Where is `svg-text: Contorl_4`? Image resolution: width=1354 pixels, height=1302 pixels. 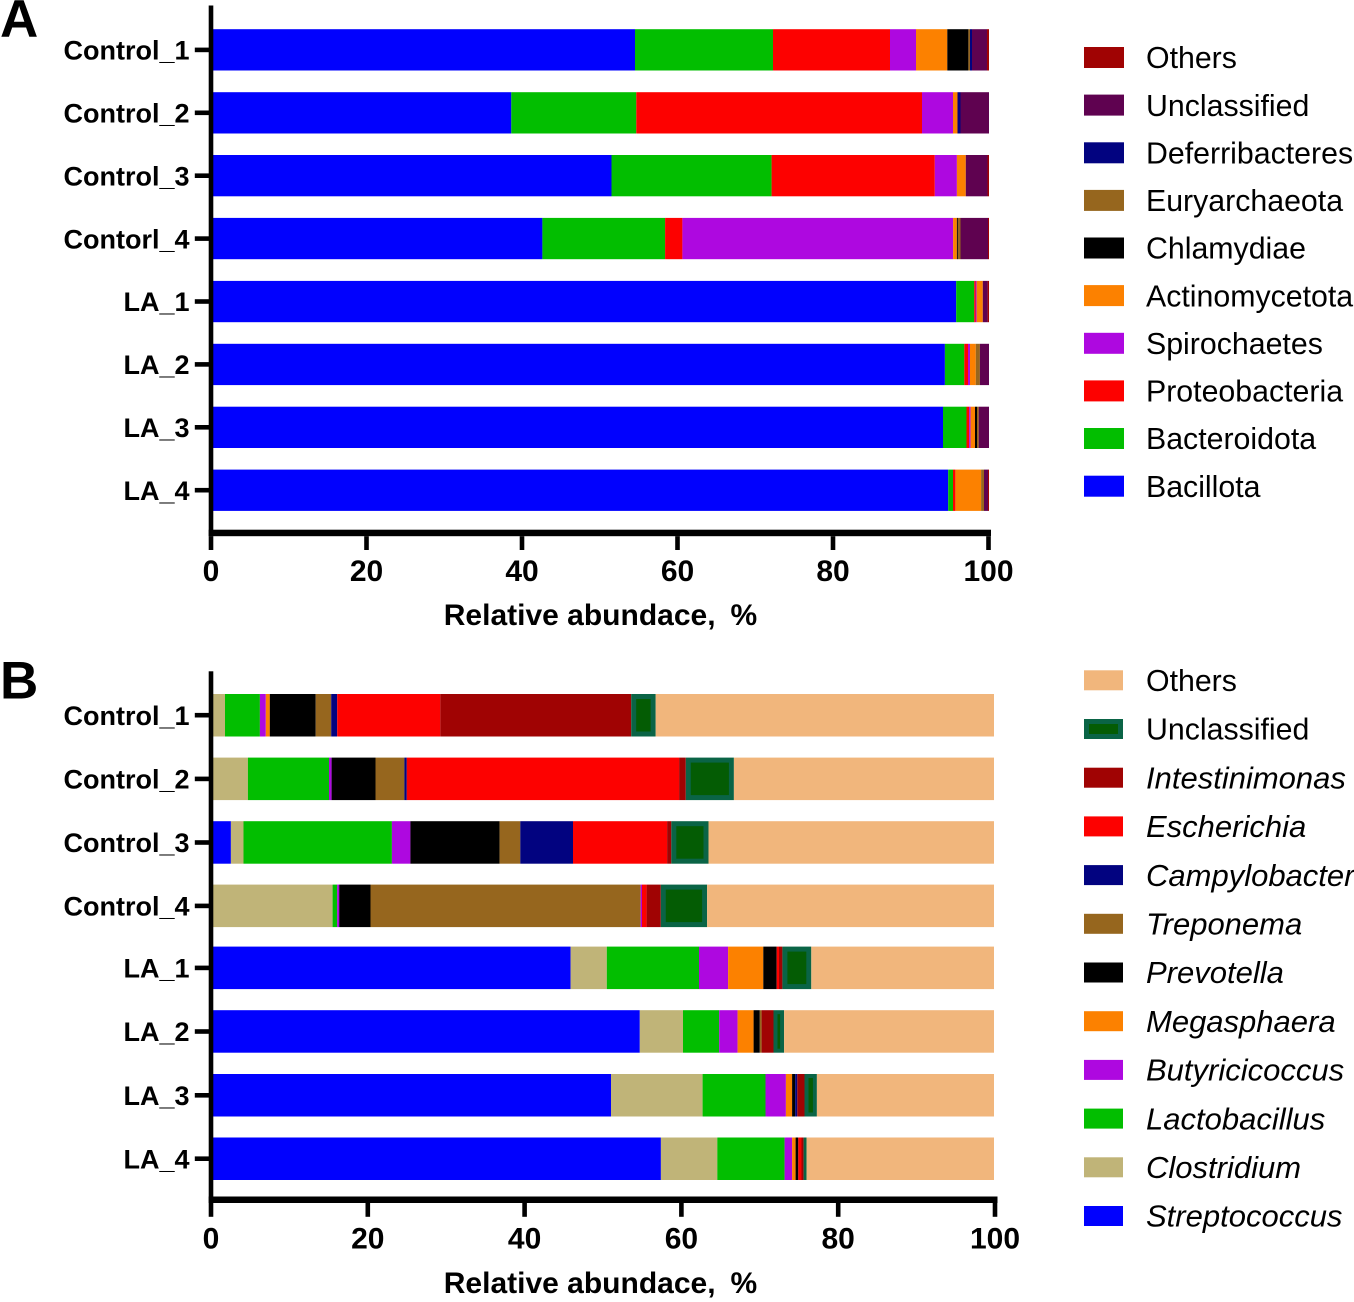
svg-text: Contorl_4 is located at coordinates (126, 239).